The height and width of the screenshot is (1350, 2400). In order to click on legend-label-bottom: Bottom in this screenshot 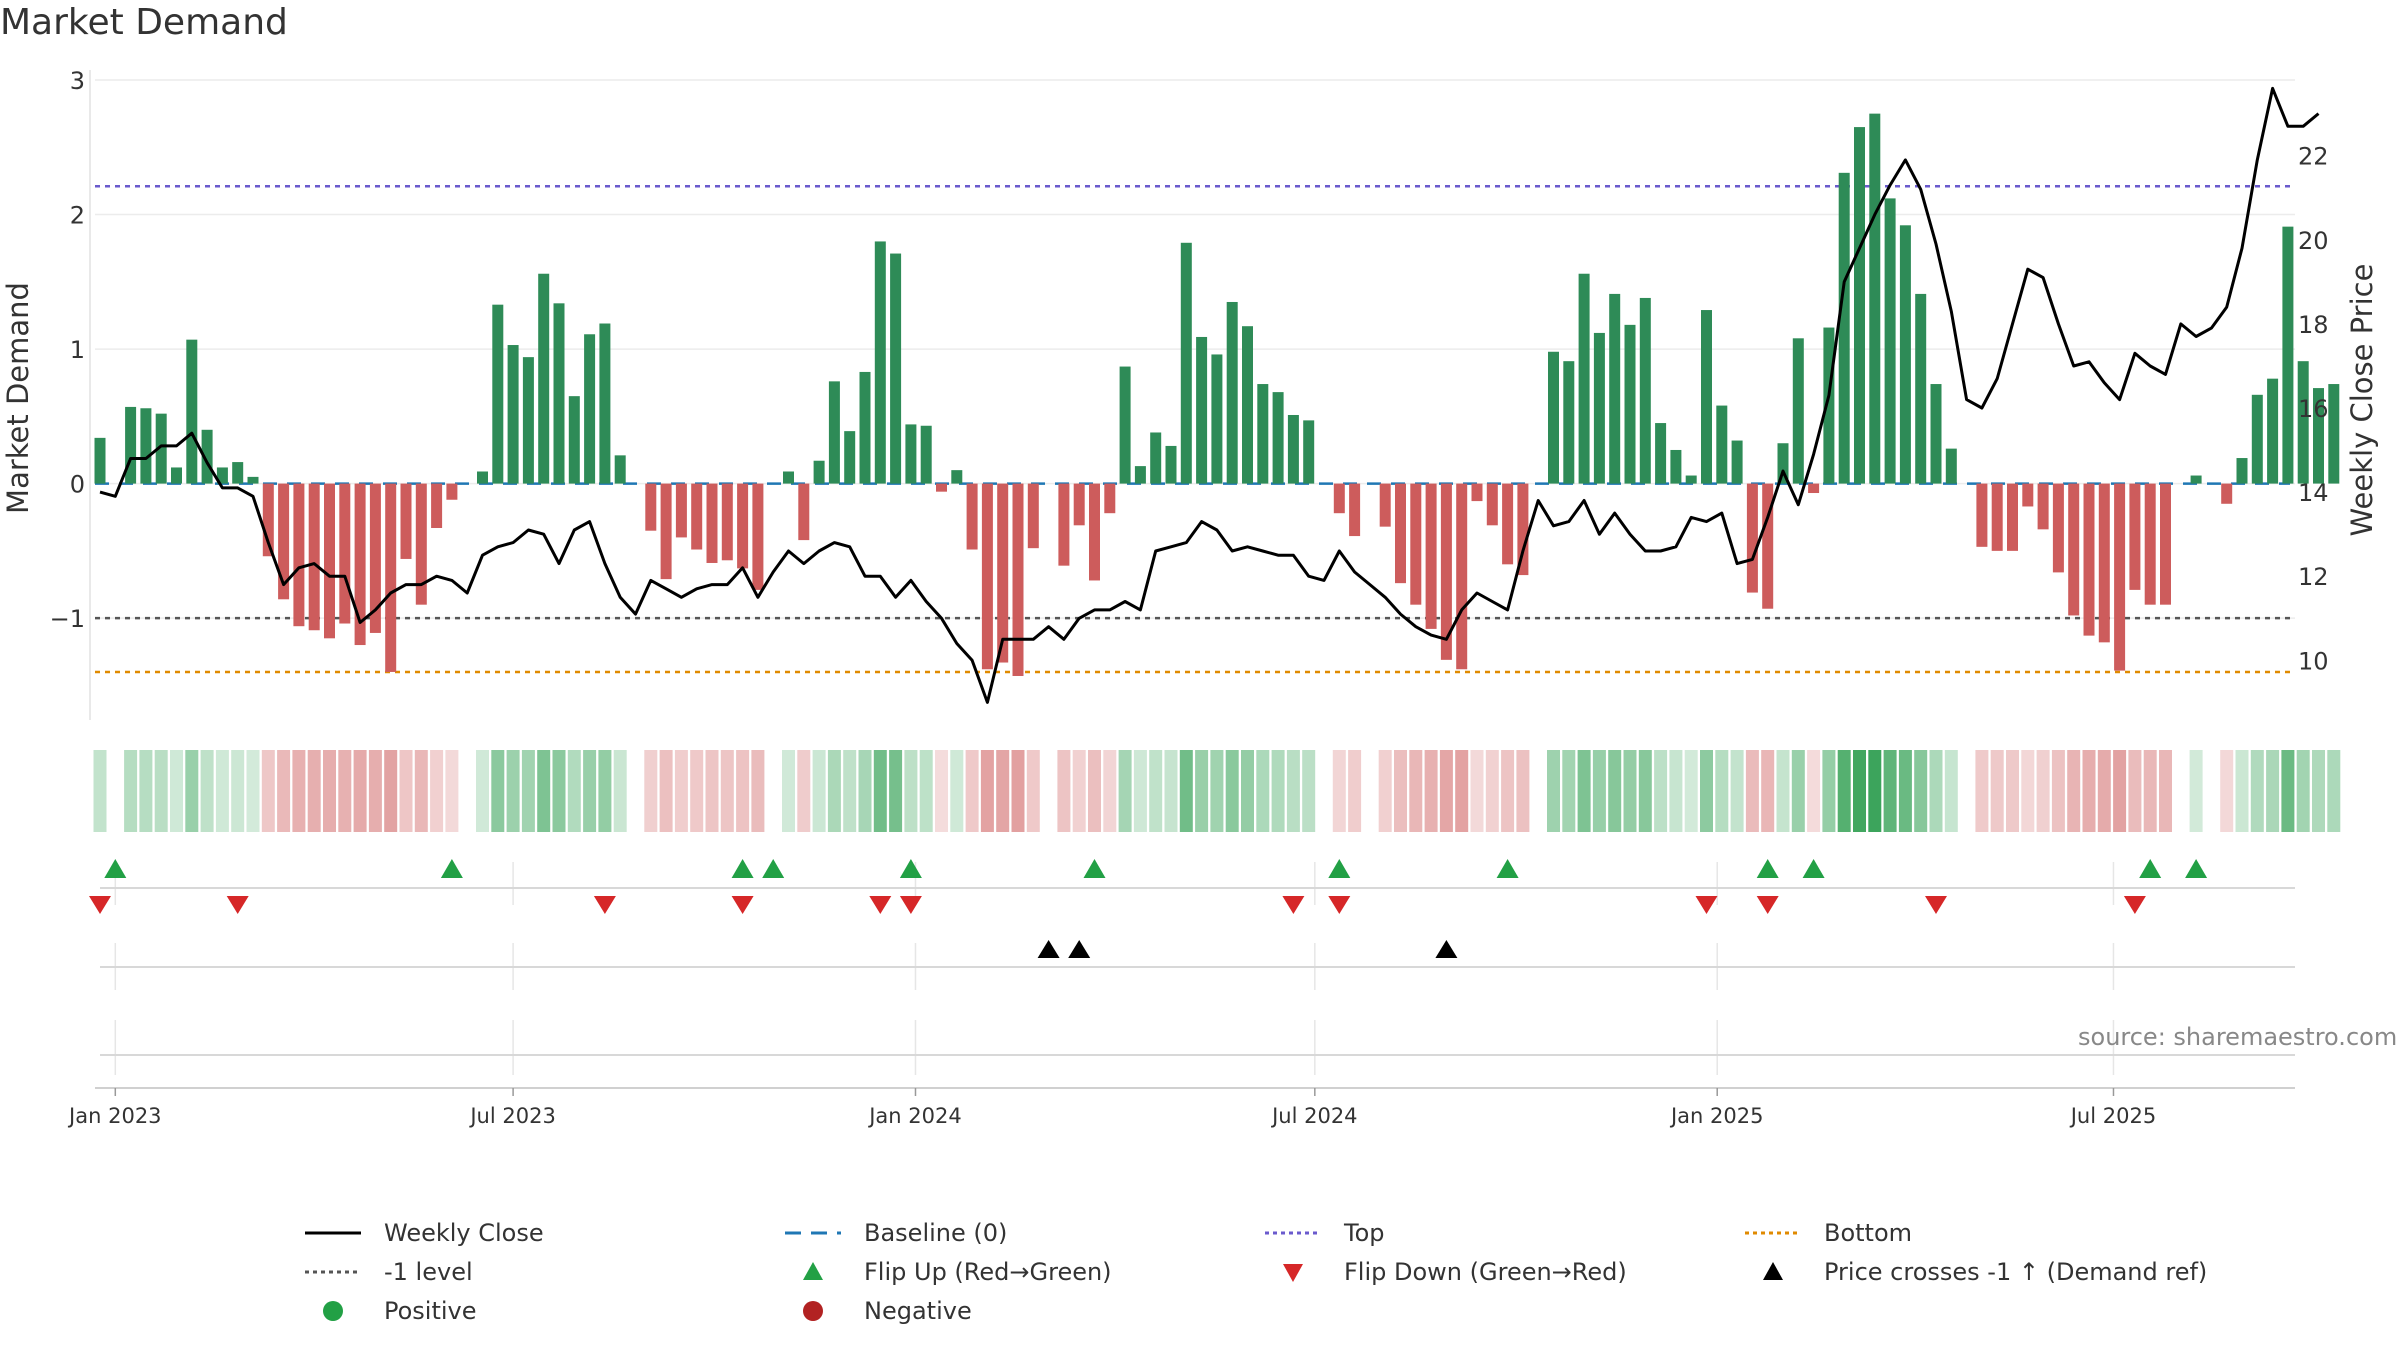, I will do `click(1868, 1233)`.